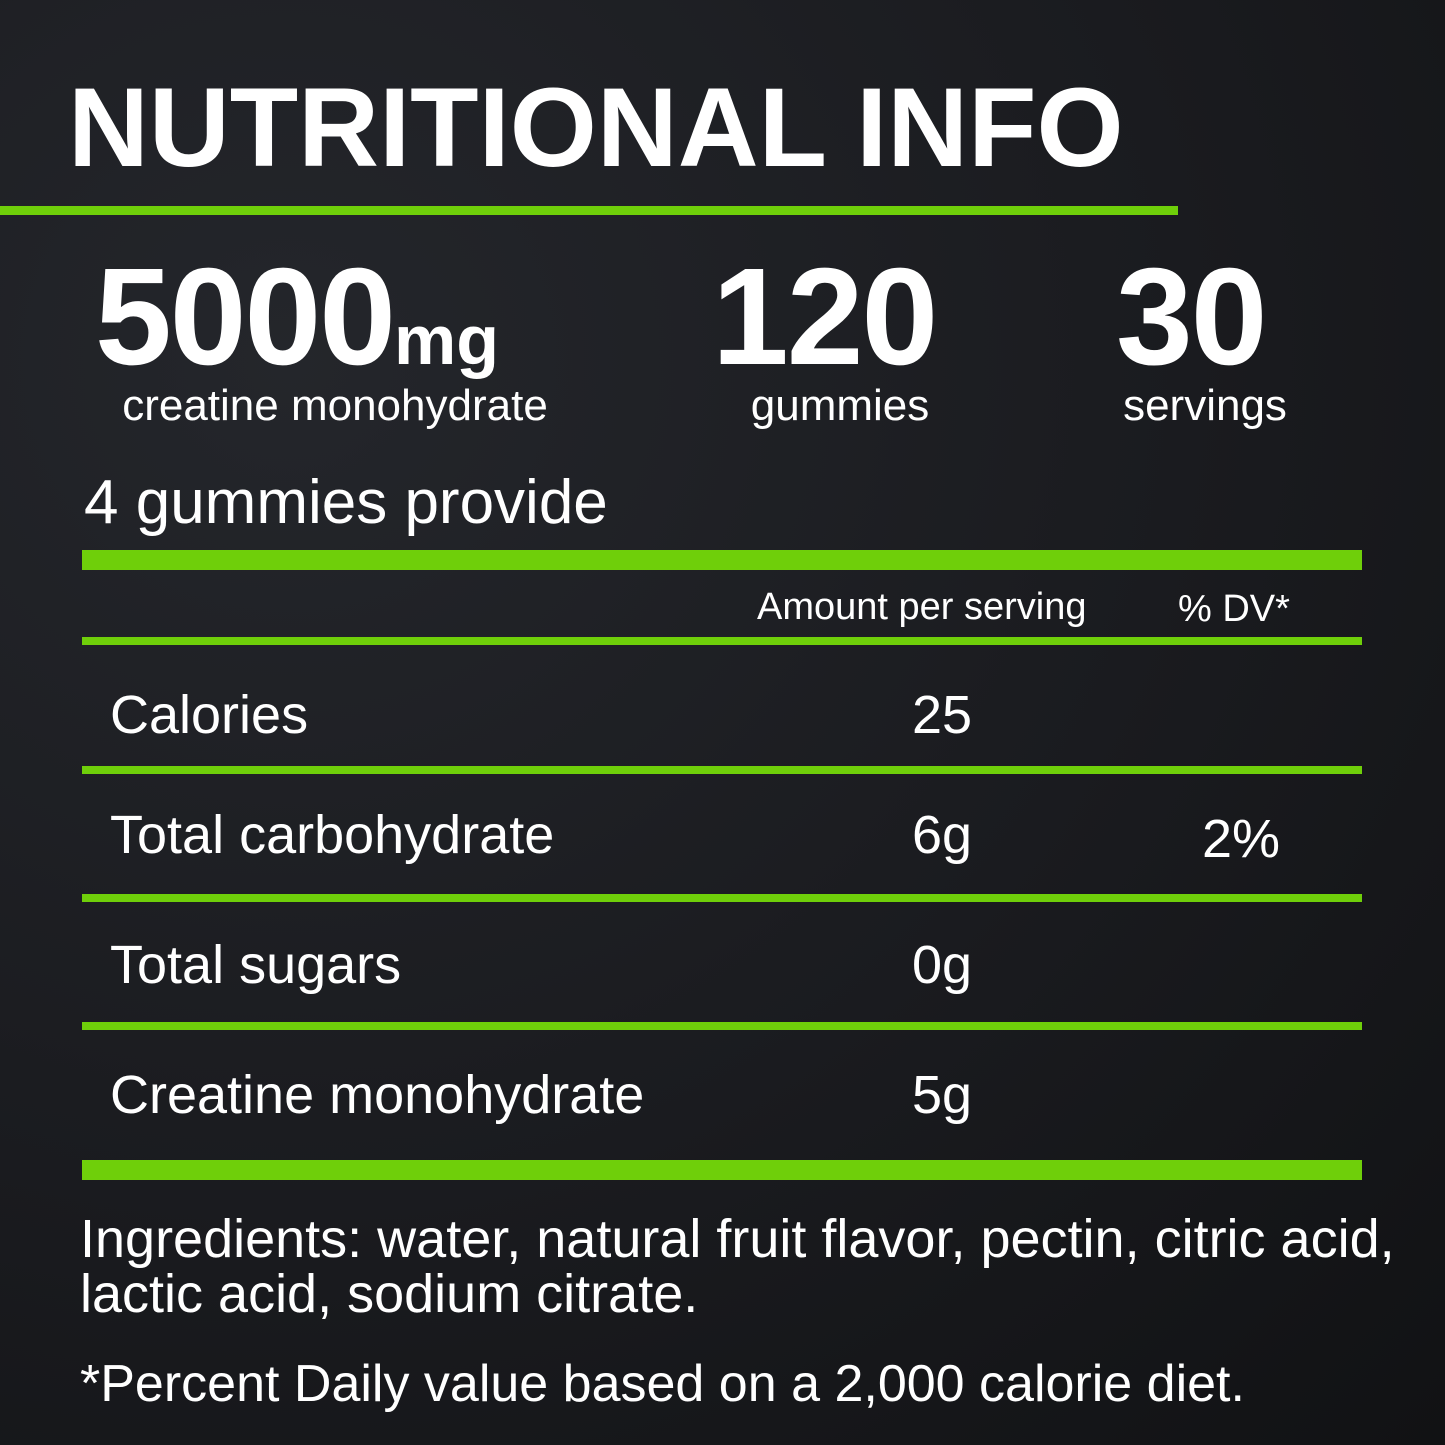  I want to click on stat-dose-value: 5000, so click(245, 317).